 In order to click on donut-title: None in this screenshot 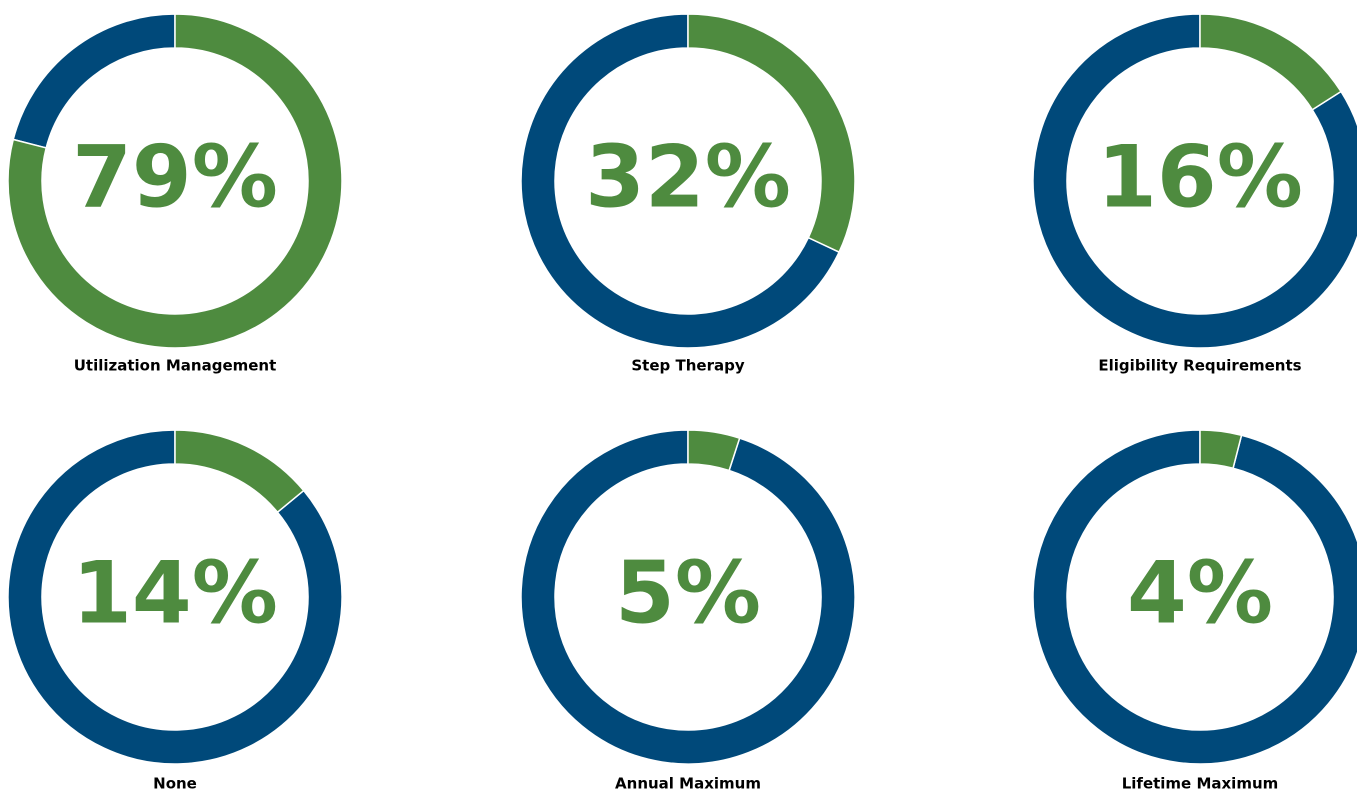, I will do `click(175, 784)`.